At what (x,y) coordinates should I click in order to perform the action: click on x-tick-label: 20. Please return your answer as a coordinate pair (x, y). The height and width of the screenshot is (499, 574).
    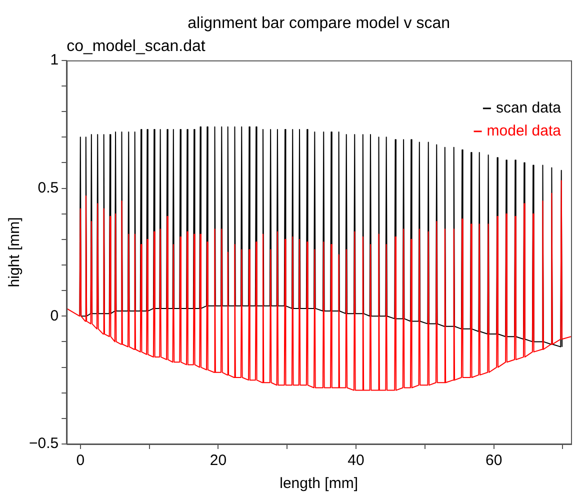
    Looking at the image, I should click on (218, 461).